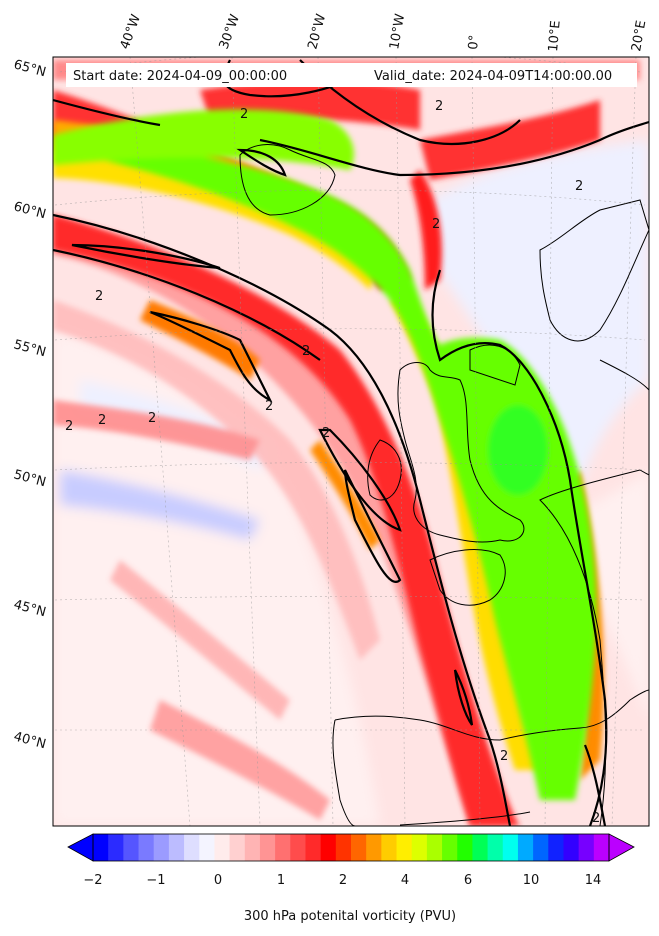 The height and width of the screenshot is (936, 659). I want to click on colorbar-tick: −1, so click(155, 880).